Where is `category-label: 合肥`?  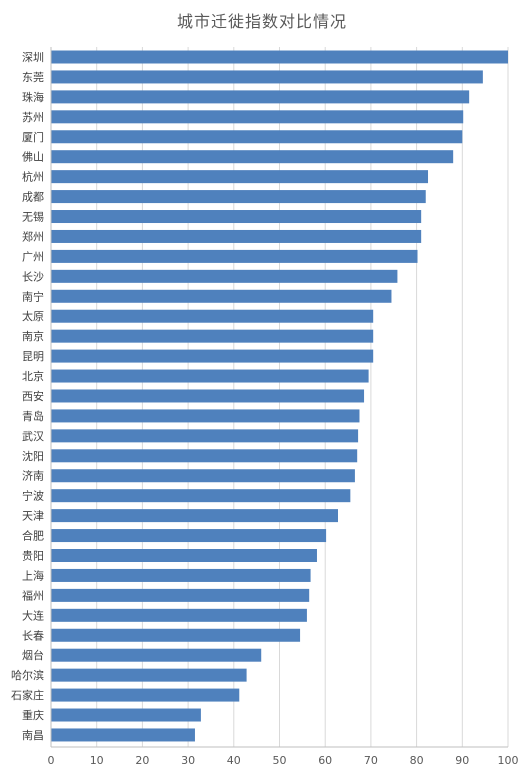
category-label: 合肥 is located at coordinates (33, 536).